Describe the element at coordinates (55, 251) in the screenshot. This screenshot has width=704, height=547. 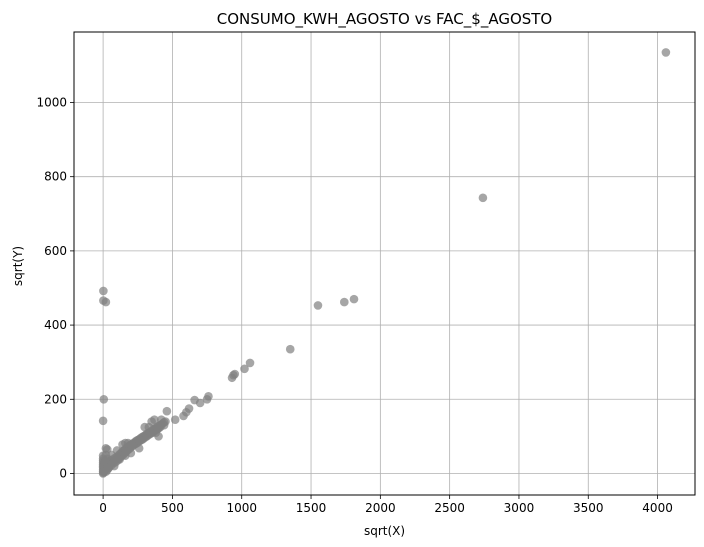
I see `y-tick-label: 600` at that location.